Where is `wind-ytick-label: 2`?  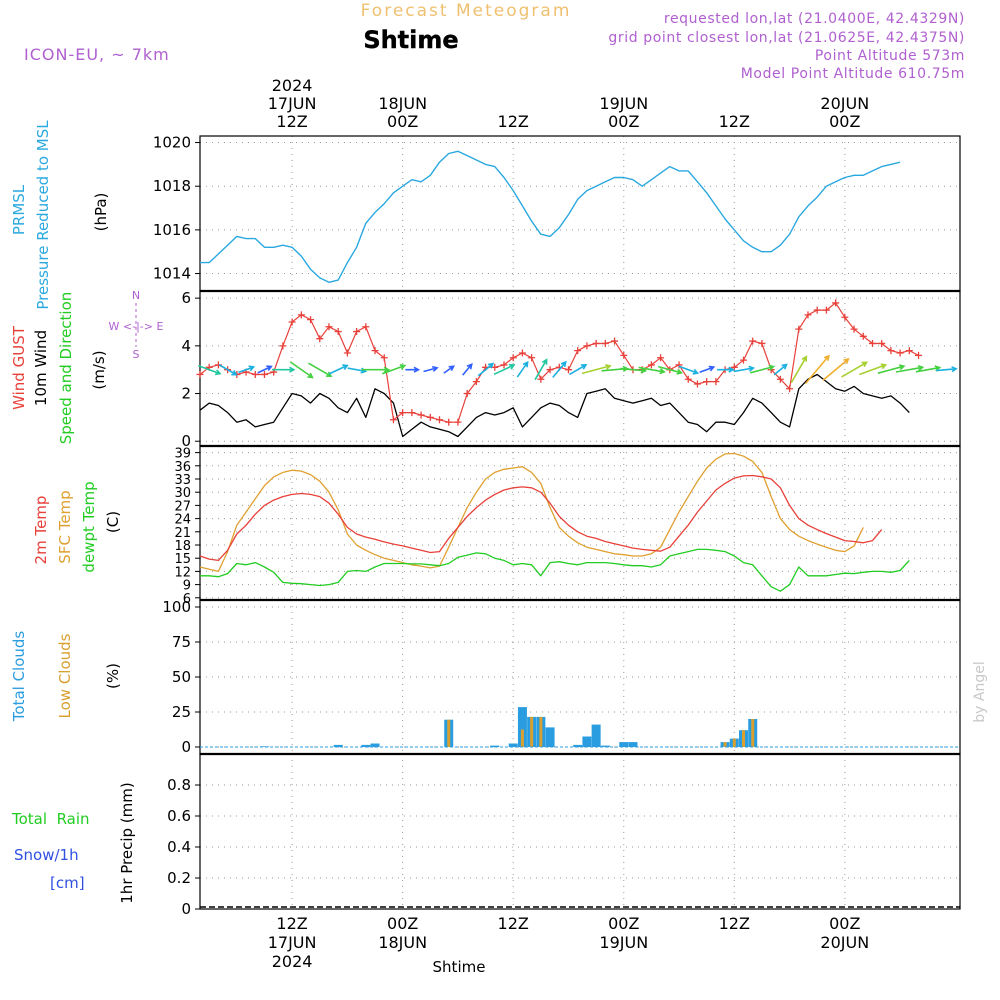 wind-ytick-label: 2 is located at coordinates (186, 394).